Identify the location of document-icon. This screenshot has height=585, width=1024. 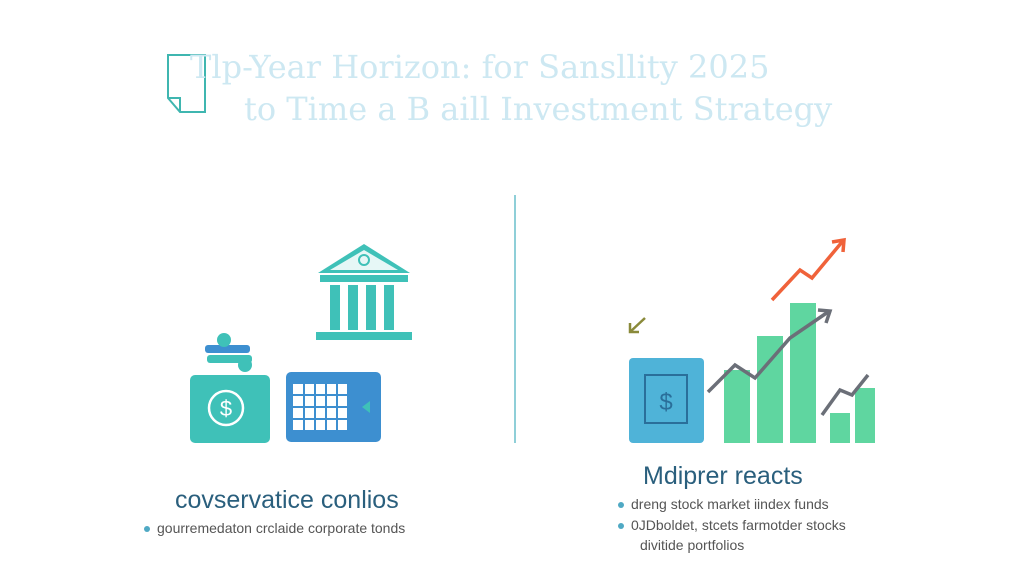
(186, 83).